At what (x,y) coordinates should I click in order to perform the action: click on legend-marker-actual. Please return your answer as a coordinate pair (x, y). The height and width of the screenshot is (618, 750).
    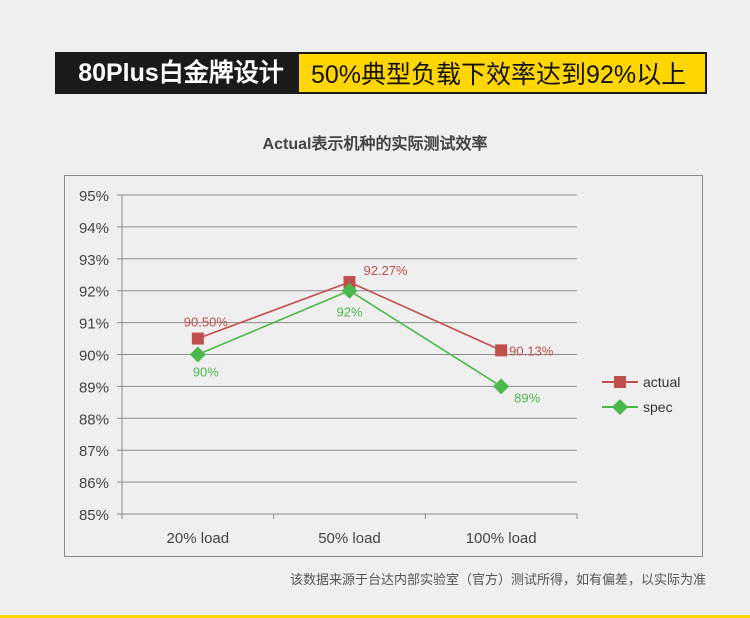
    Looking at the image, I should click on (620, 382).